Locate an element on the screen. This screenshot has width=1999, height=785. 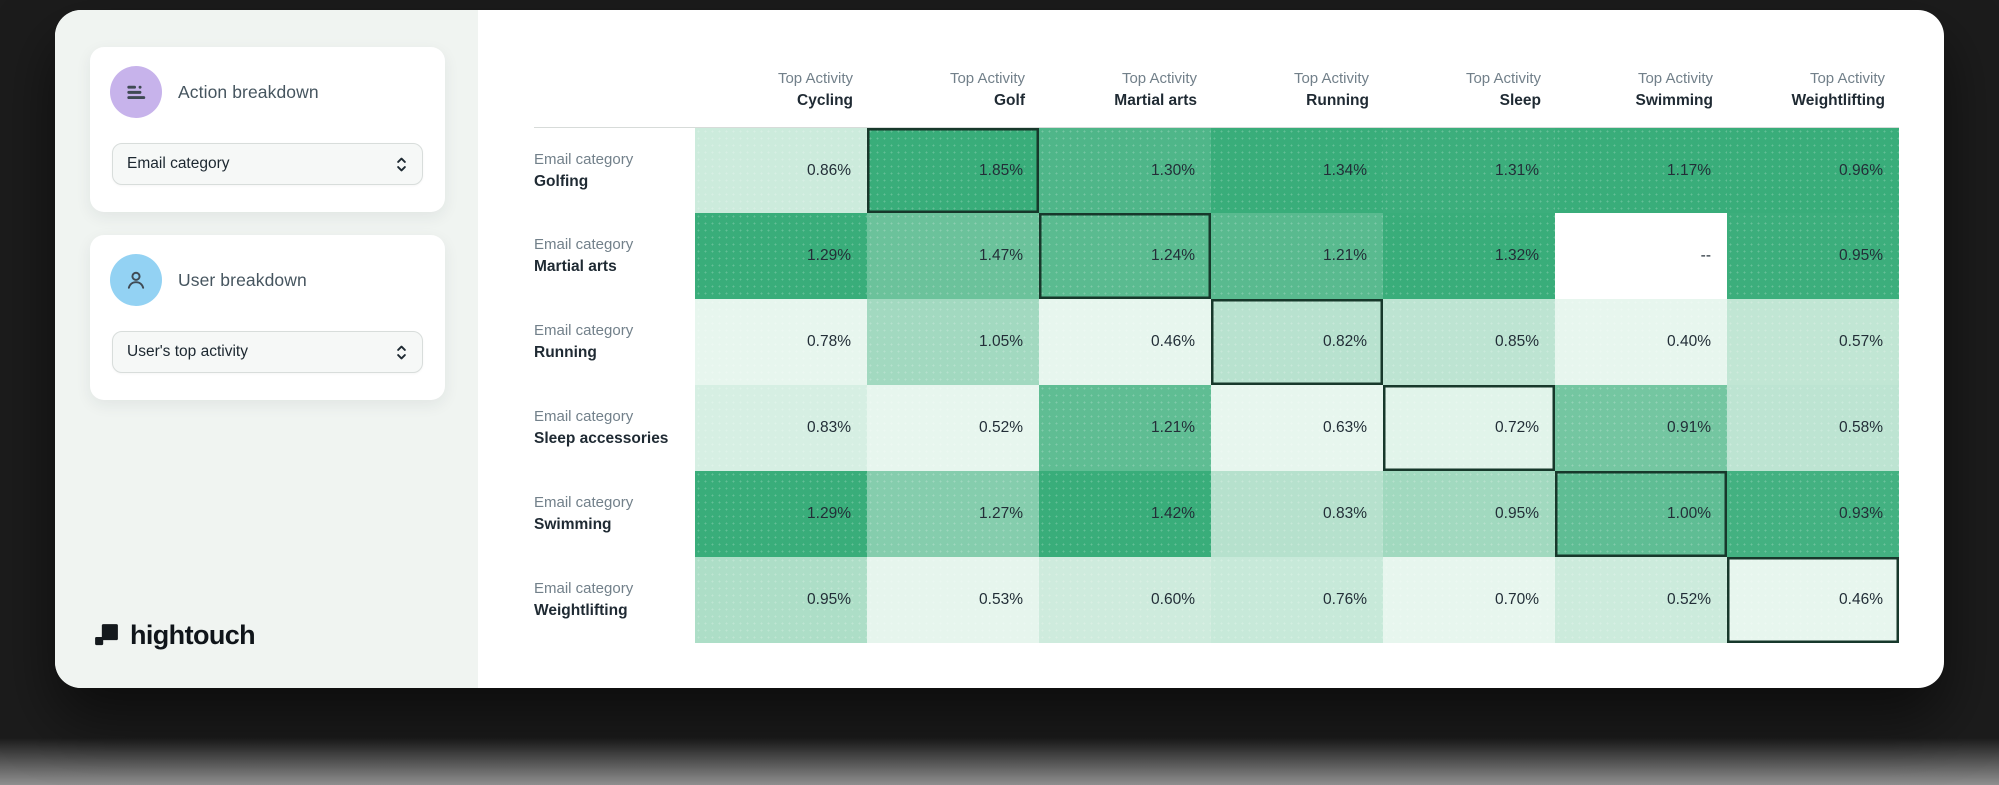
hightouch-wordmark: hightouch is located at coordinates (193, 635).